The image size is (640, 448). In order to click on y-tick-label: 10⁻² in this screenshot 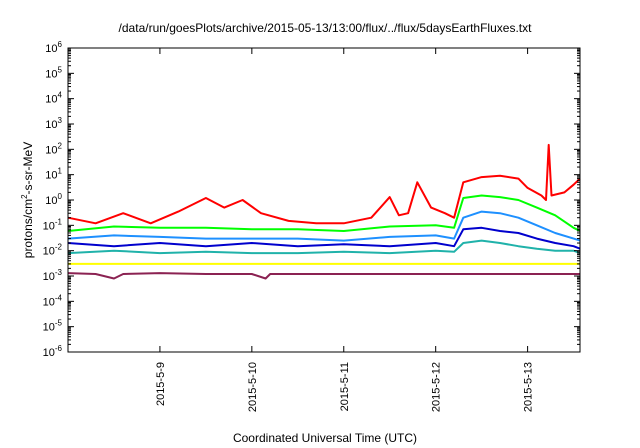, I will do `click(53, 250)`.